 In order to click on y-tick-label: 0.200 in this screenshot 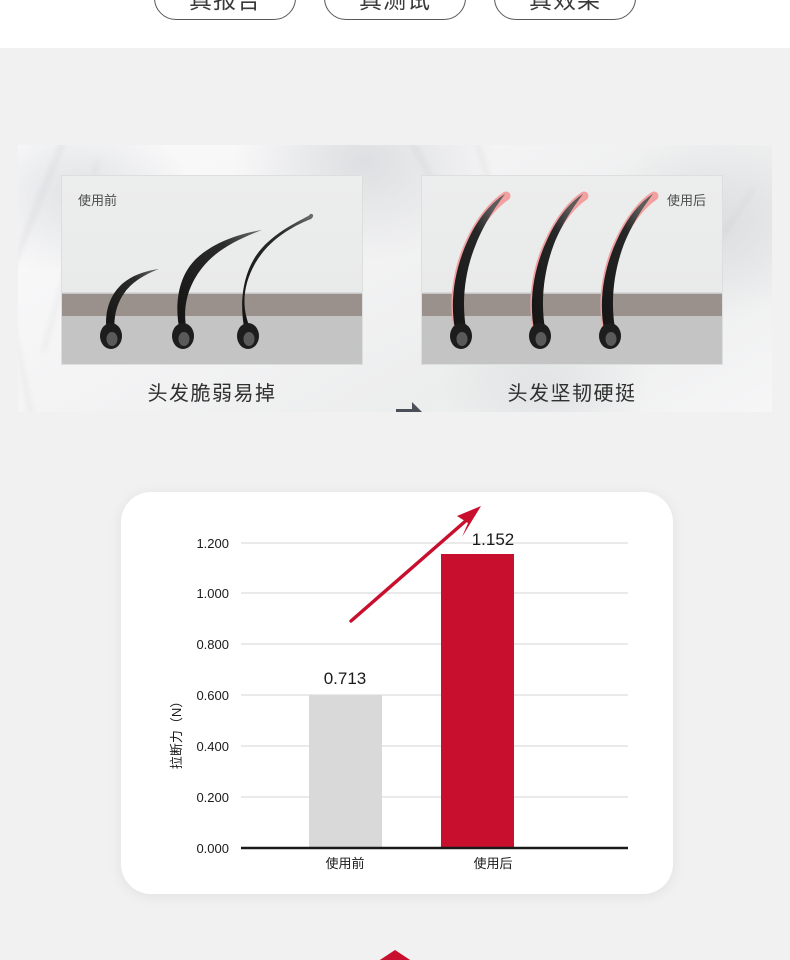, I will do `click(212, 797)`.